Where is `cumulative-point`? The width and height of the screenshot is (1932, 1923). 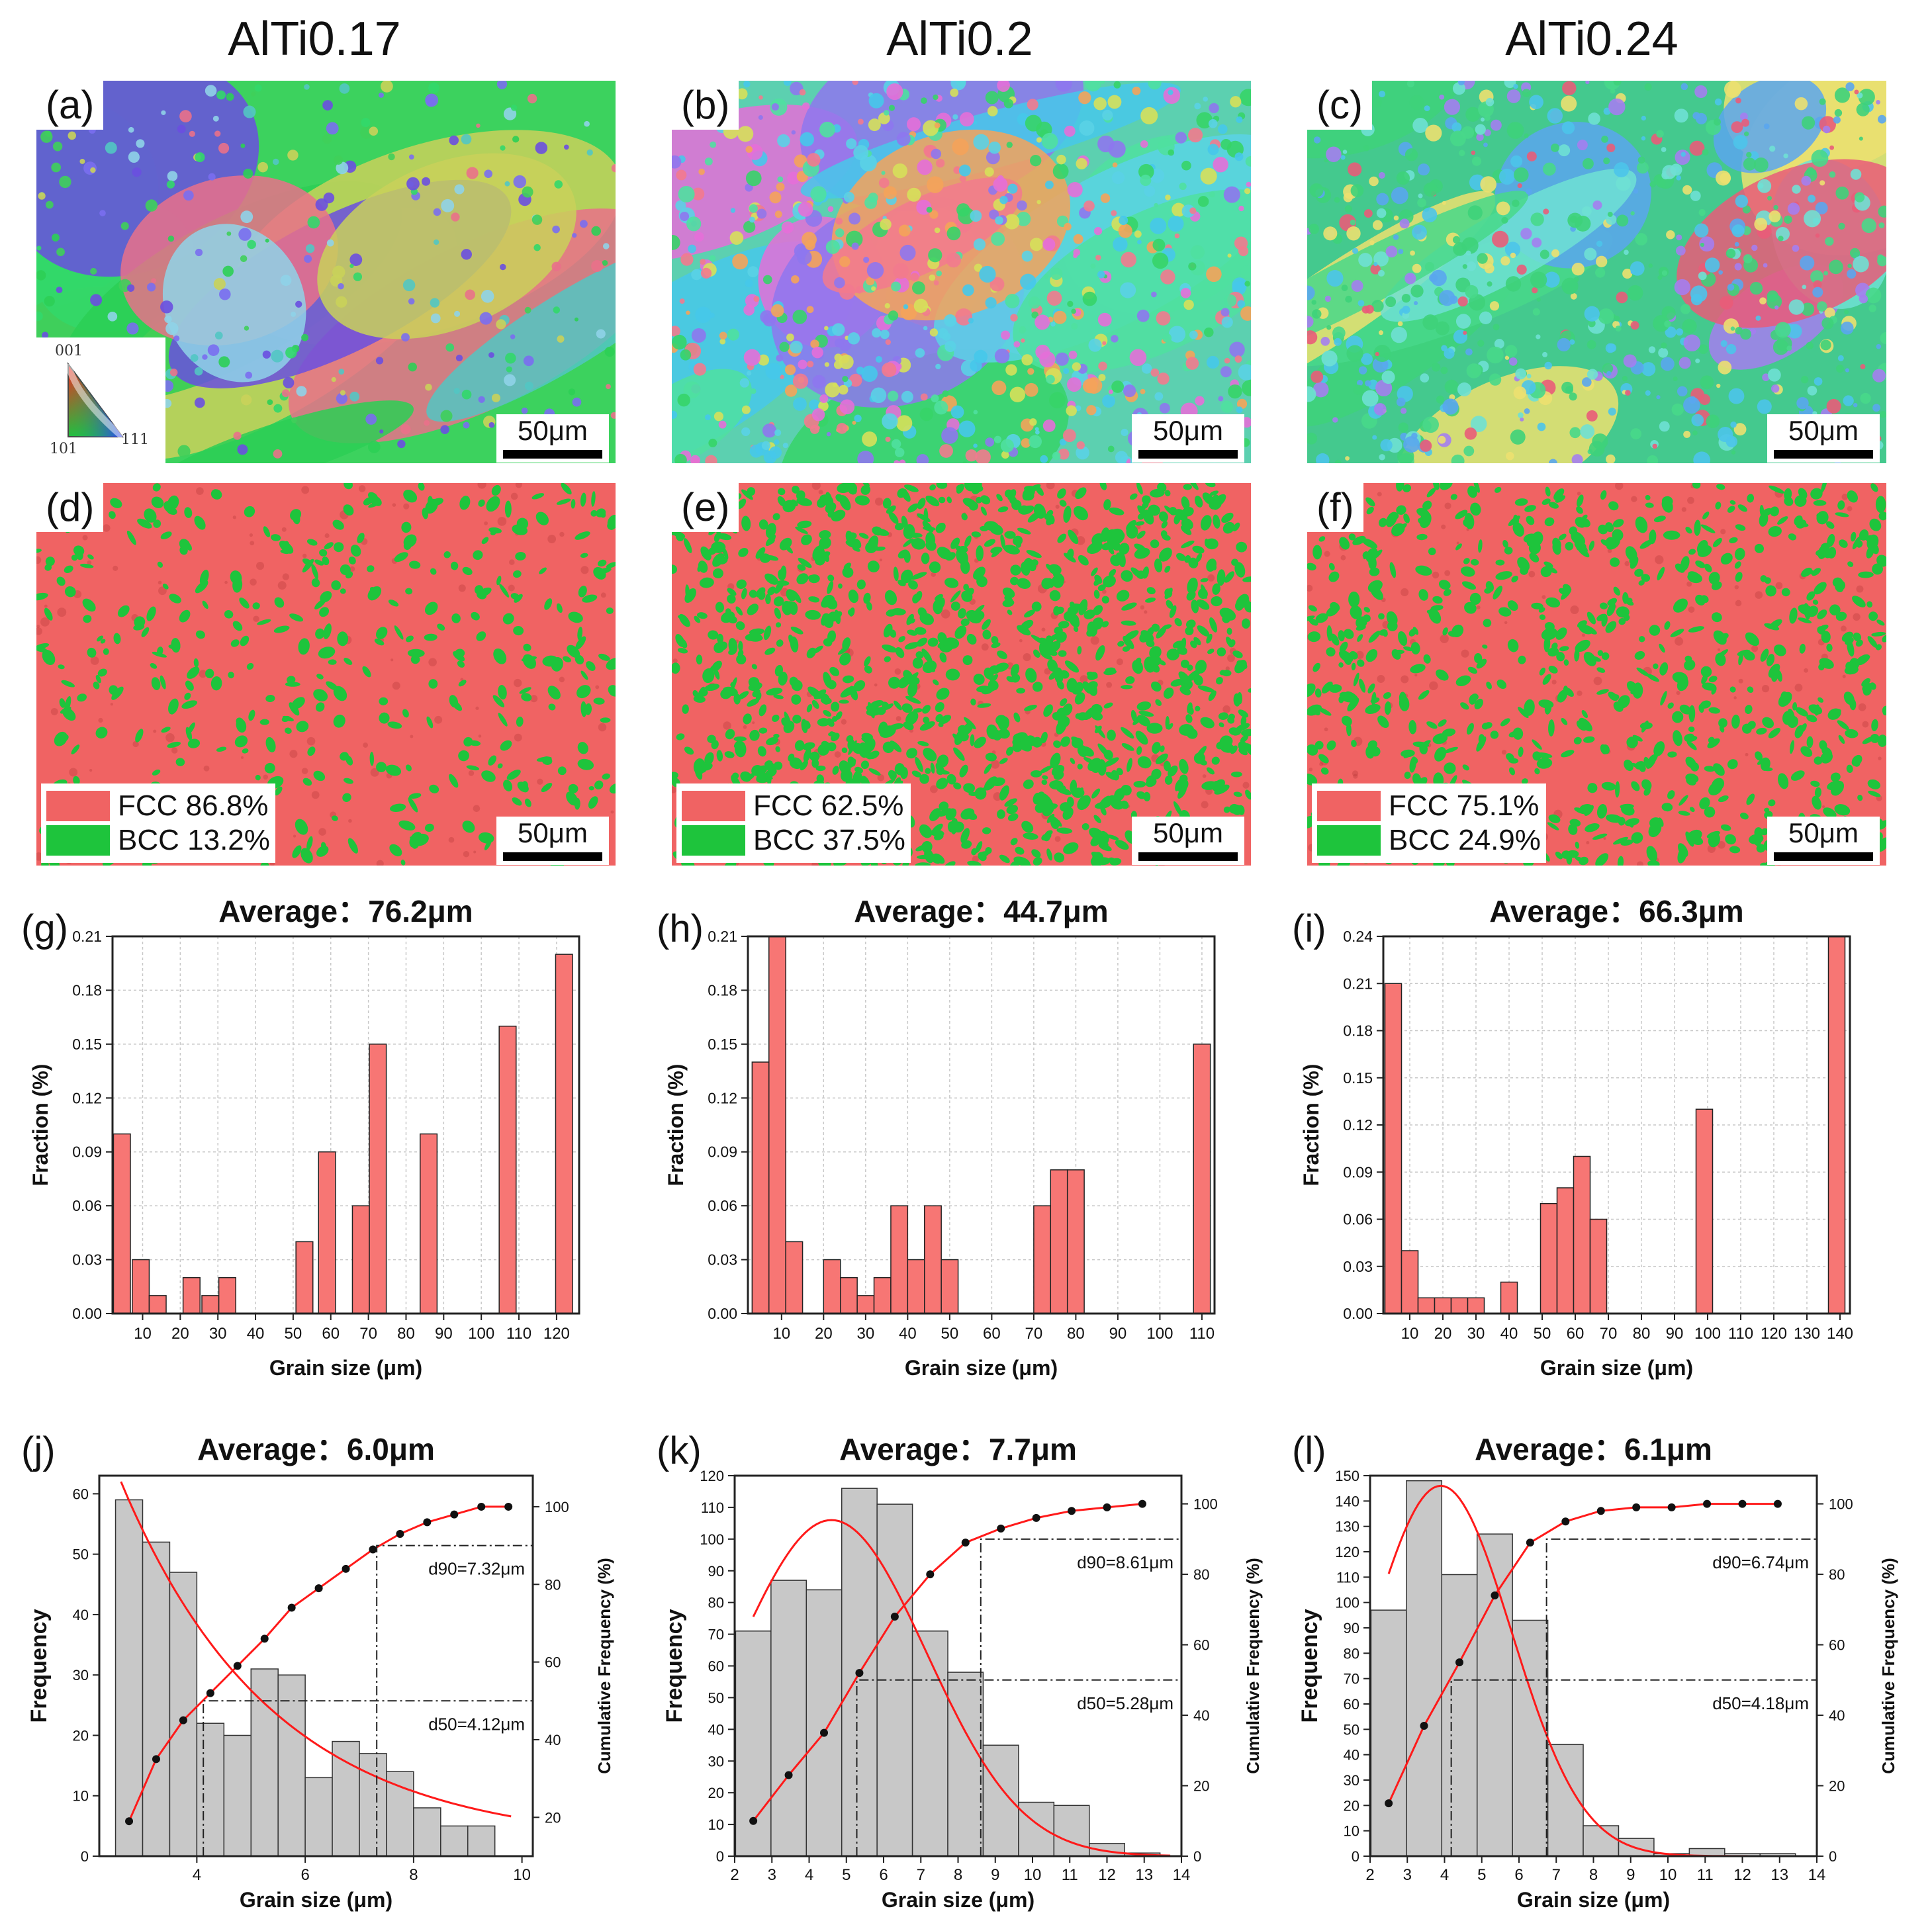
cumulative-point is located at coordinates (1636, 1507).